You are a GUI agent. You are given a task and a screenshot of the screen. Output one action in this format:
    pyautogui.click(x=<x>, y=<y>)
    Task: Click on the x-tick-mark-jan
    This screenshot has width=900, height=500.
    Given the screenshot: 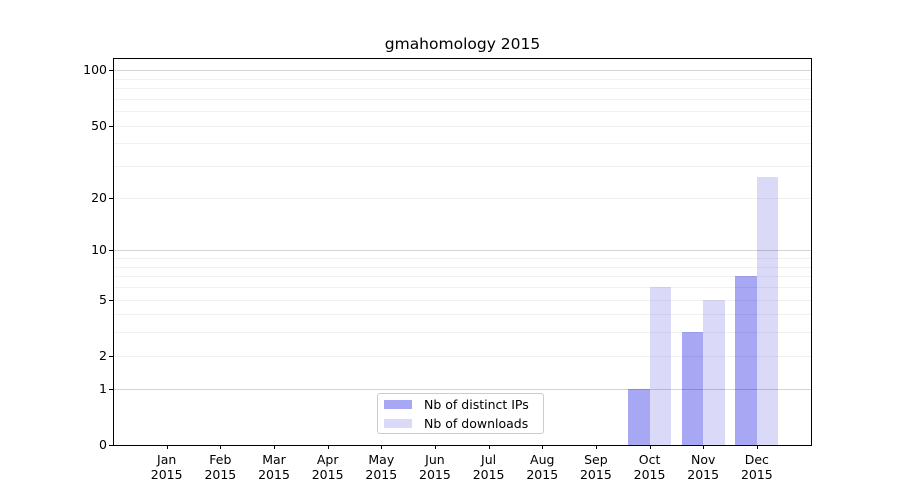 What is the action you would take?
    pyautogui.click(x=167, y=447)
    